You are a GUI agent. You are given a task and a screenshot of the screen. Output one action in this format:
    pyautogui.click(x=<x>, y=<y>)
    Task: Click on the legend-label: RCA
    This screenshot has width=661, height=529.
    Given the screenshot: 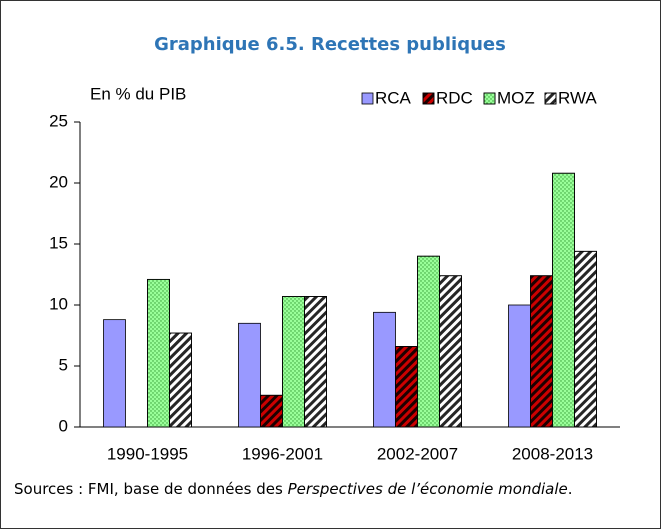 What is the action you would take?
    pyautogui.click(x=393, y=97)
    